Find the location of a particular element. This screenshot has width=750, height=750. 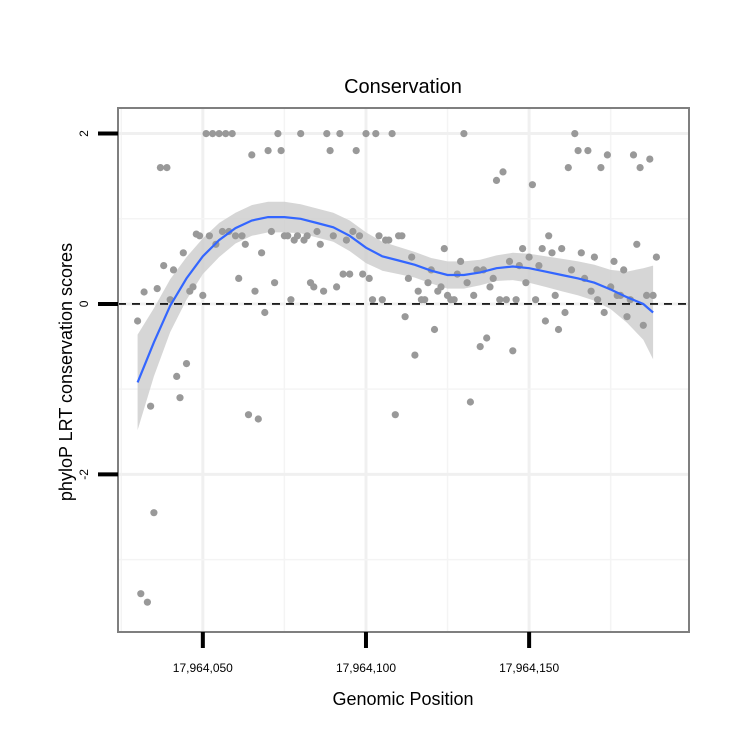

y-tick-label: 0 is located at coordinates (84, 303).